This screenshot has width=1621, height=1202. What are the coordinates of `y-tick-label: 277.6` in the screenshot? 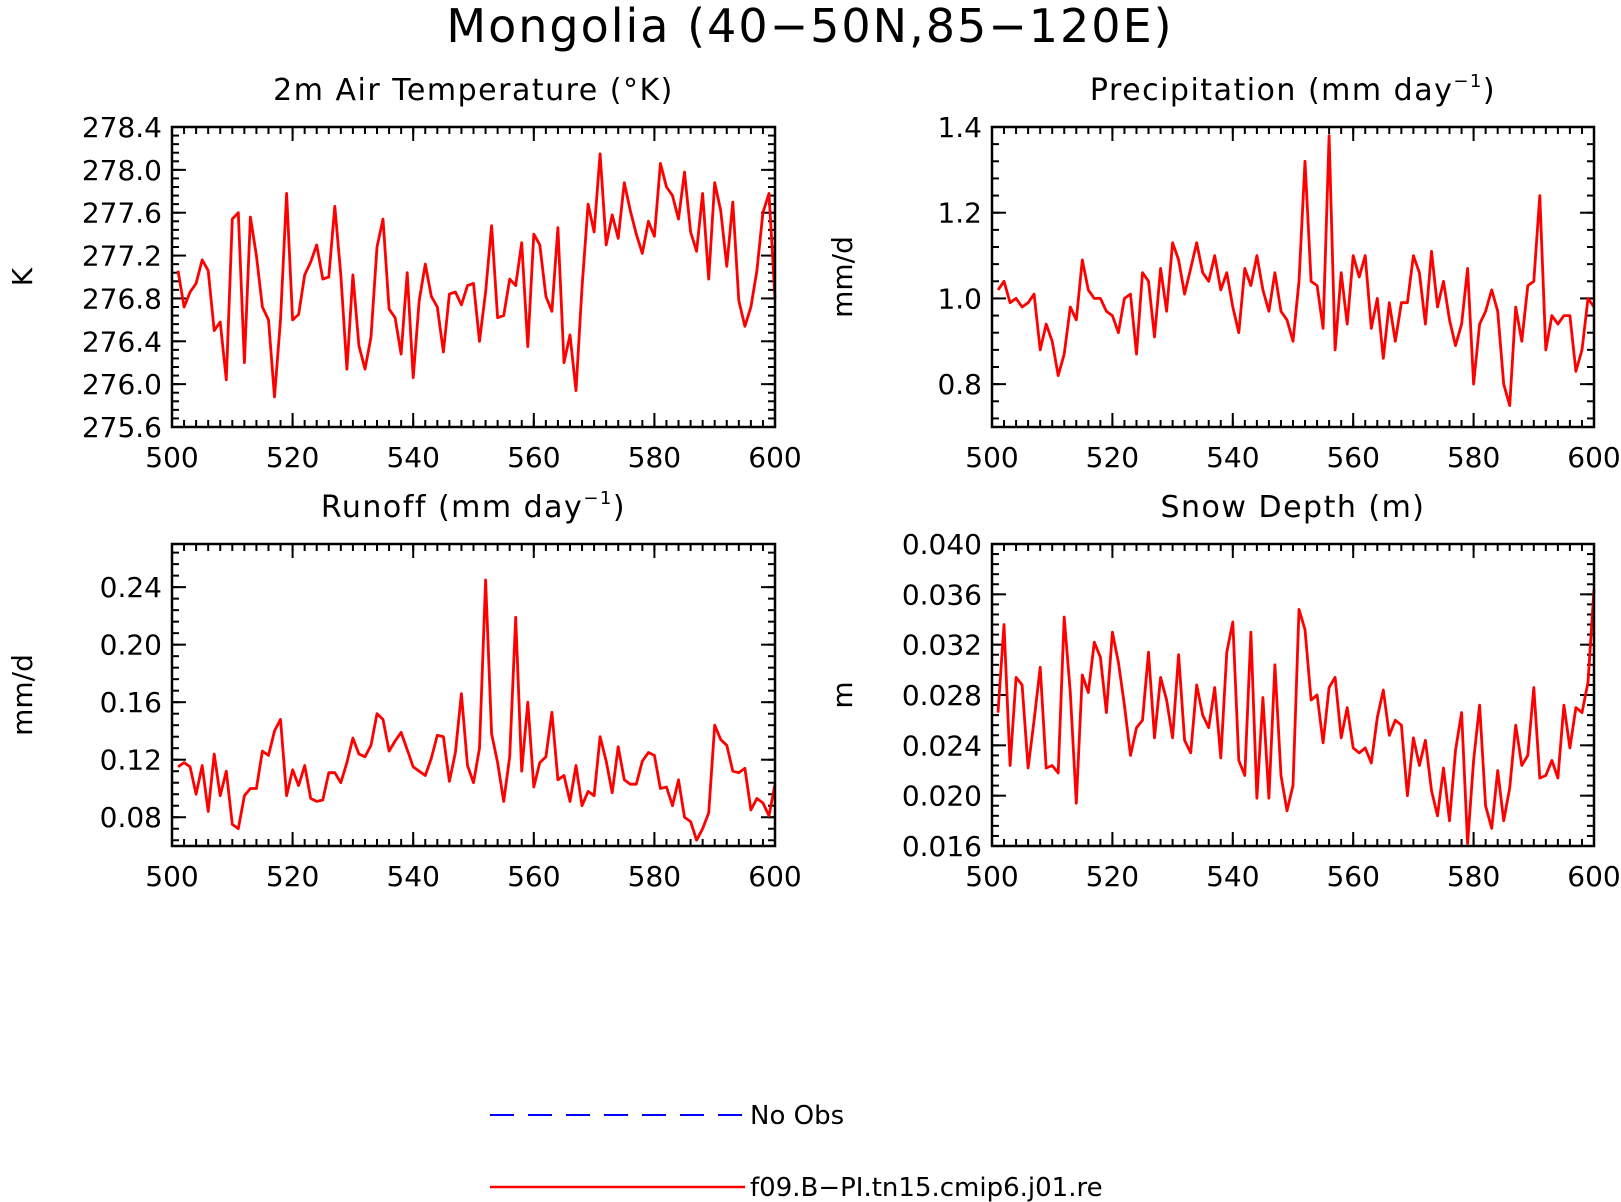 It's located at (122, 213).